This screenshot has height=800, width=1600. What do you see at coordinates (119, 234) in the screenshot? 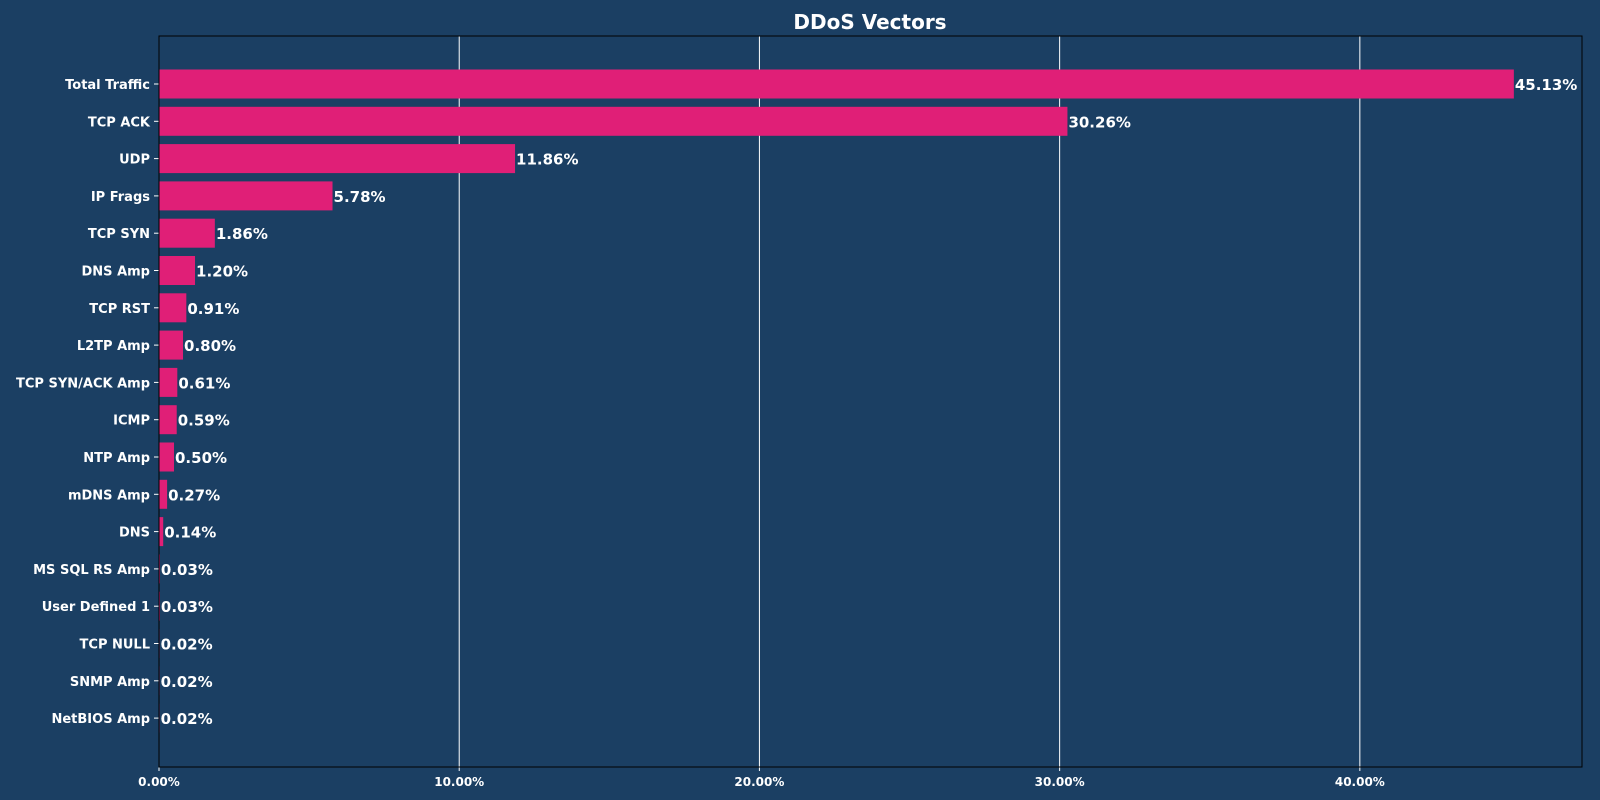
I see `category-label: TCP SYN` at bounding box center [119, 234].